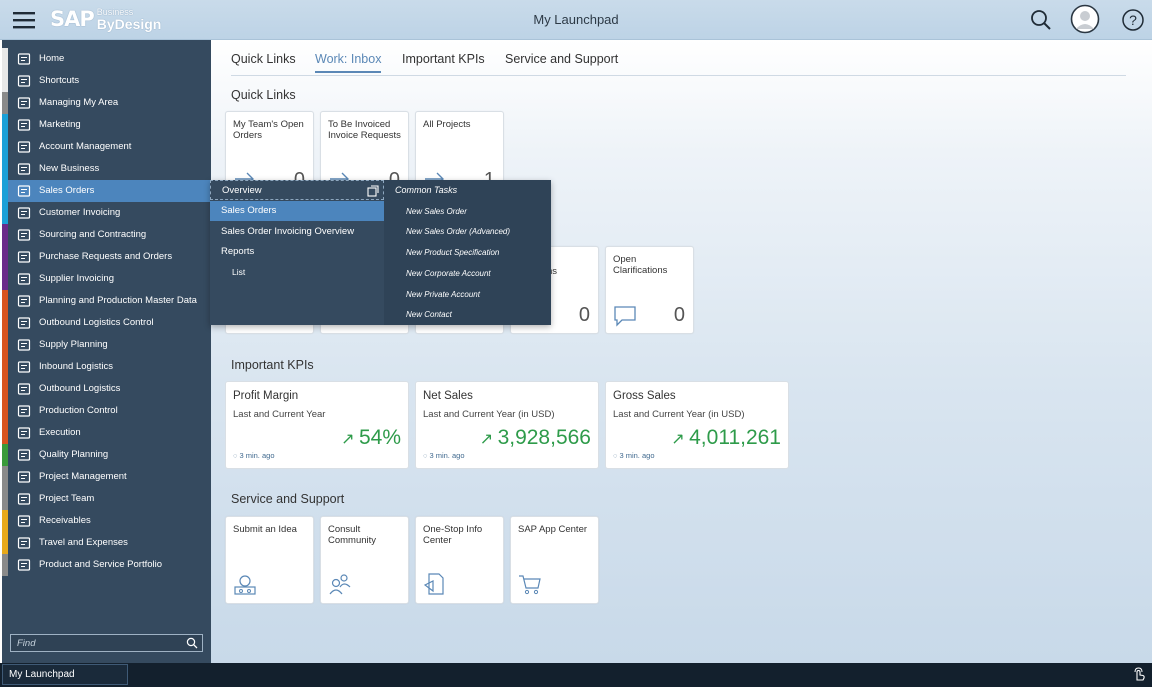  What do you see at coordinates (649, 290) in the screenshot?
I see `tile-open-clarifications: Open Clarifications 0` at bounding box center [649, 290].